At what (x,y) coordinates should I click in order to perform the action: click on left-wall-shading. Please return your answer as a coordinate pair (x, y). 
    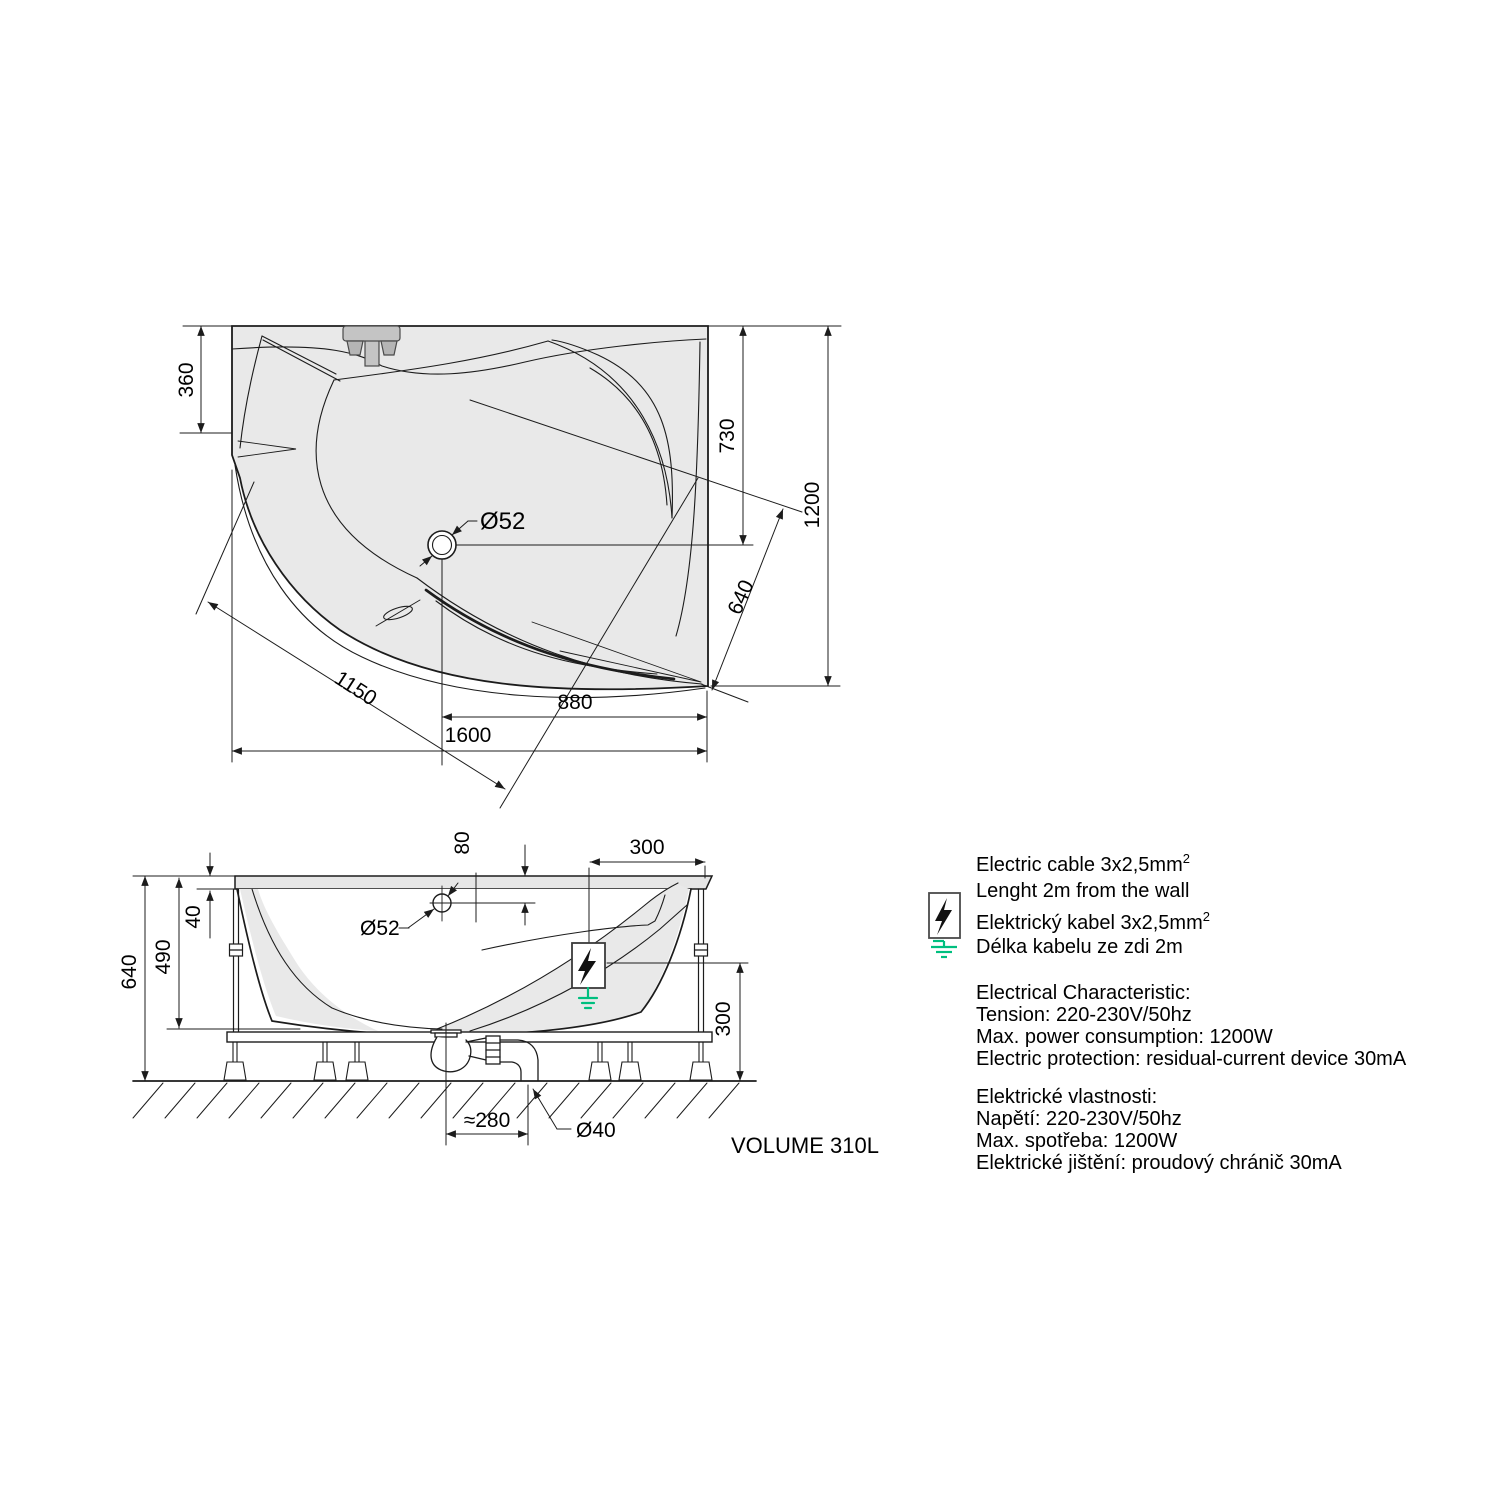
    Looking at the image, I should click on (309, 960).